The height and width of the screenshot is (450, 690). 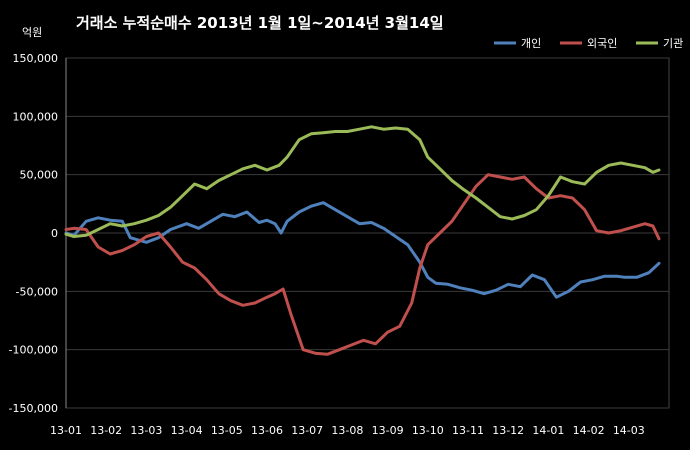 I want to click on legend-label-institution: 기관, so click(x=673, y=43).